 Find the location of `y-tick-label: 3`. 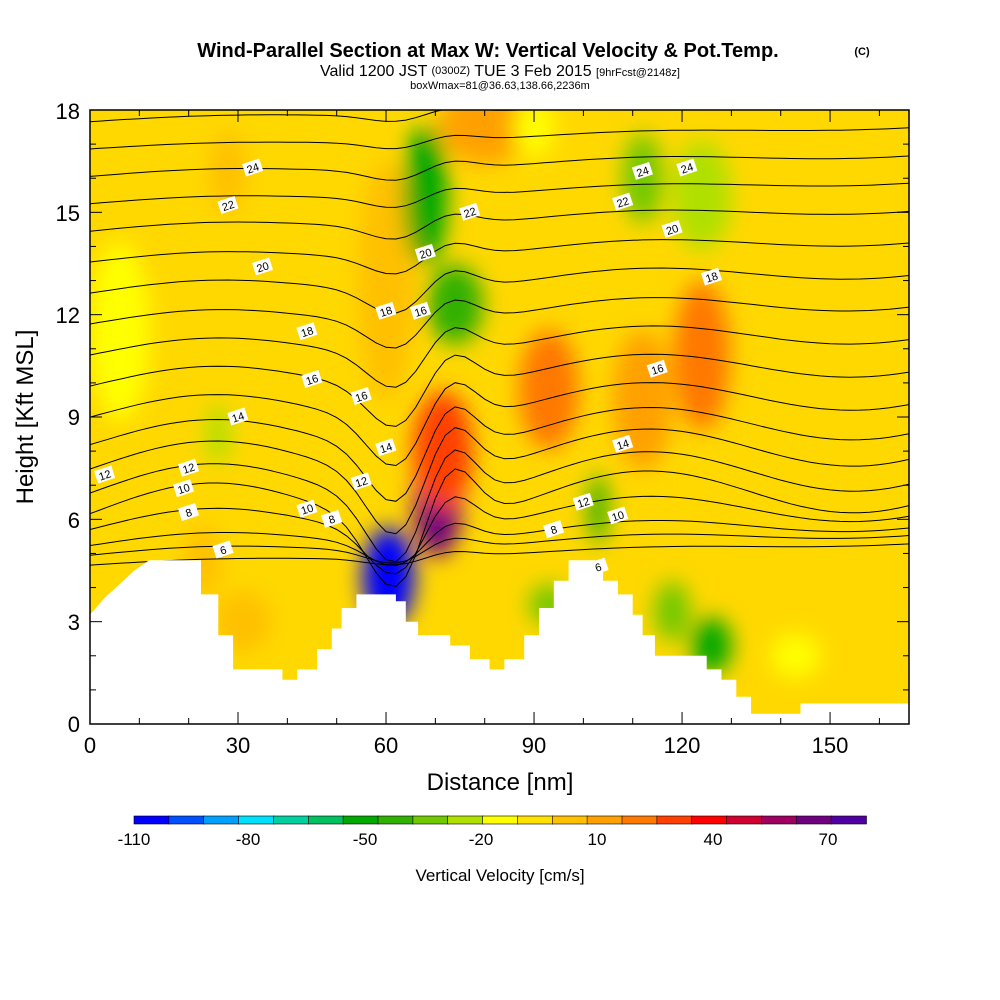

y-tick-label: 3 is located at coordinates (74, 622).